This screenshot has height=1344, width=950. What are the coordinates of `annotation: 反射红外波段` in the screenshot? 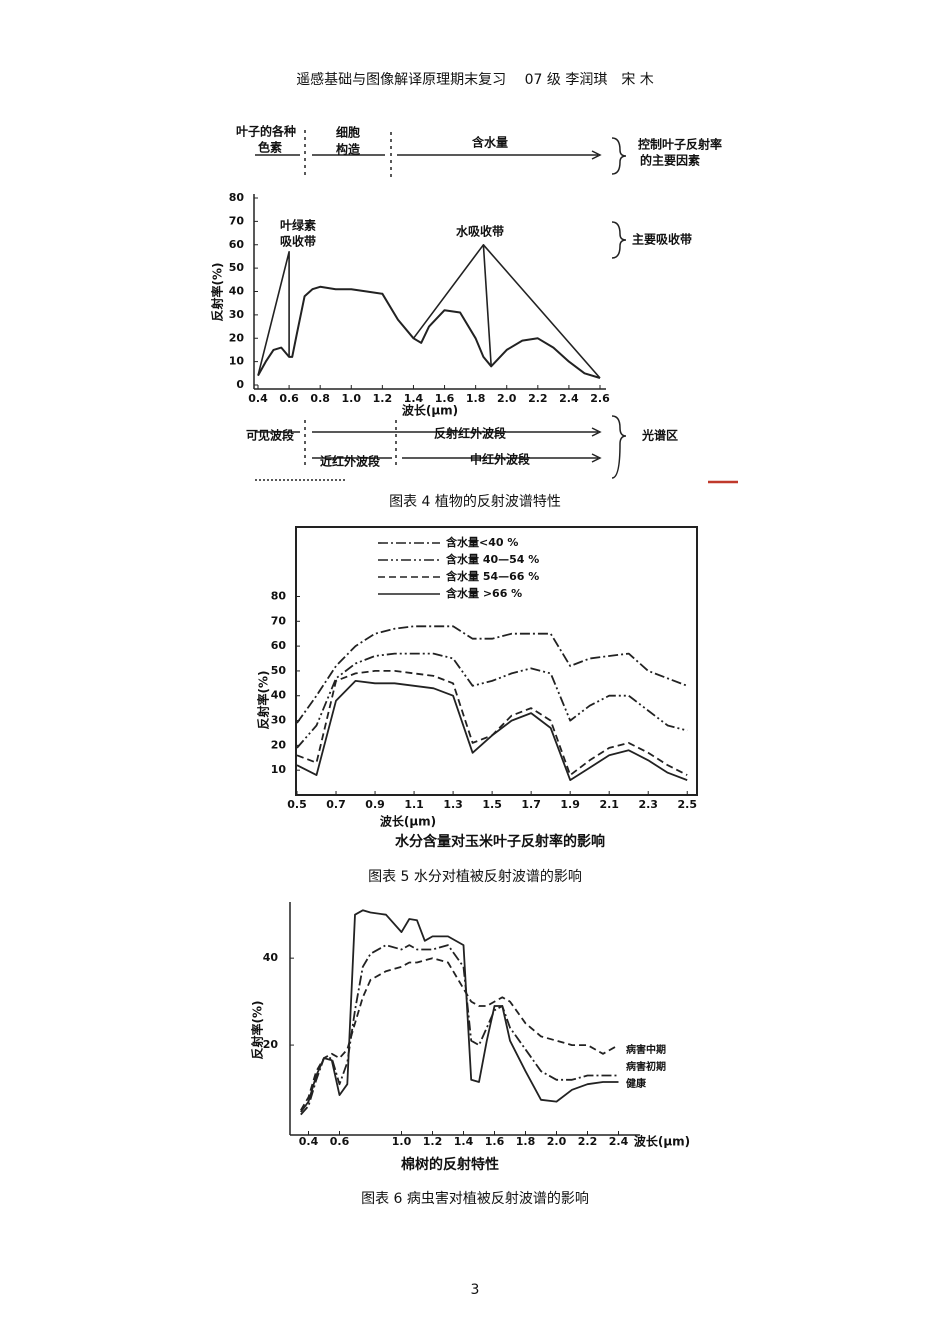 It's located at (470, 433).